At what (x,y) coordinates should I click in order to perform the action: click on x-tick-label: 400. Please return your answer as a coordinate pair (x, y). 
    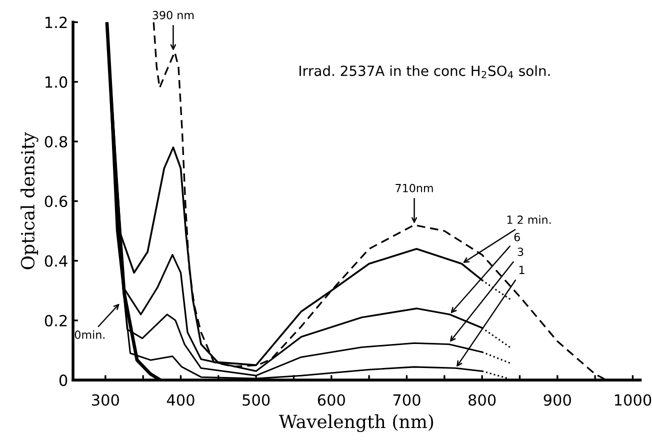
    Looking at the image, I should click on (180, 400).